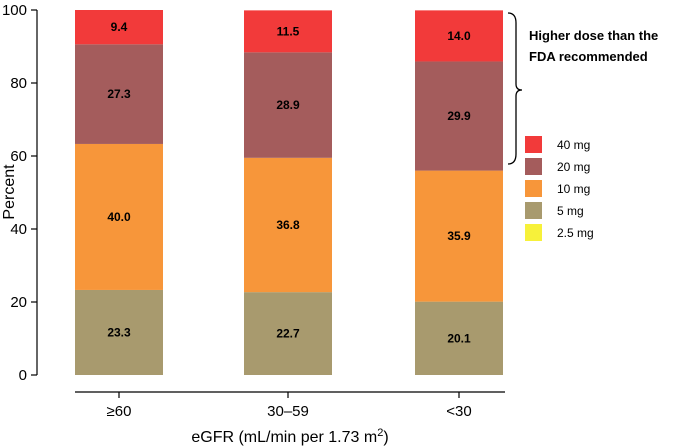  I want to click on bar-value-label: 23.3, so click(119, 332).